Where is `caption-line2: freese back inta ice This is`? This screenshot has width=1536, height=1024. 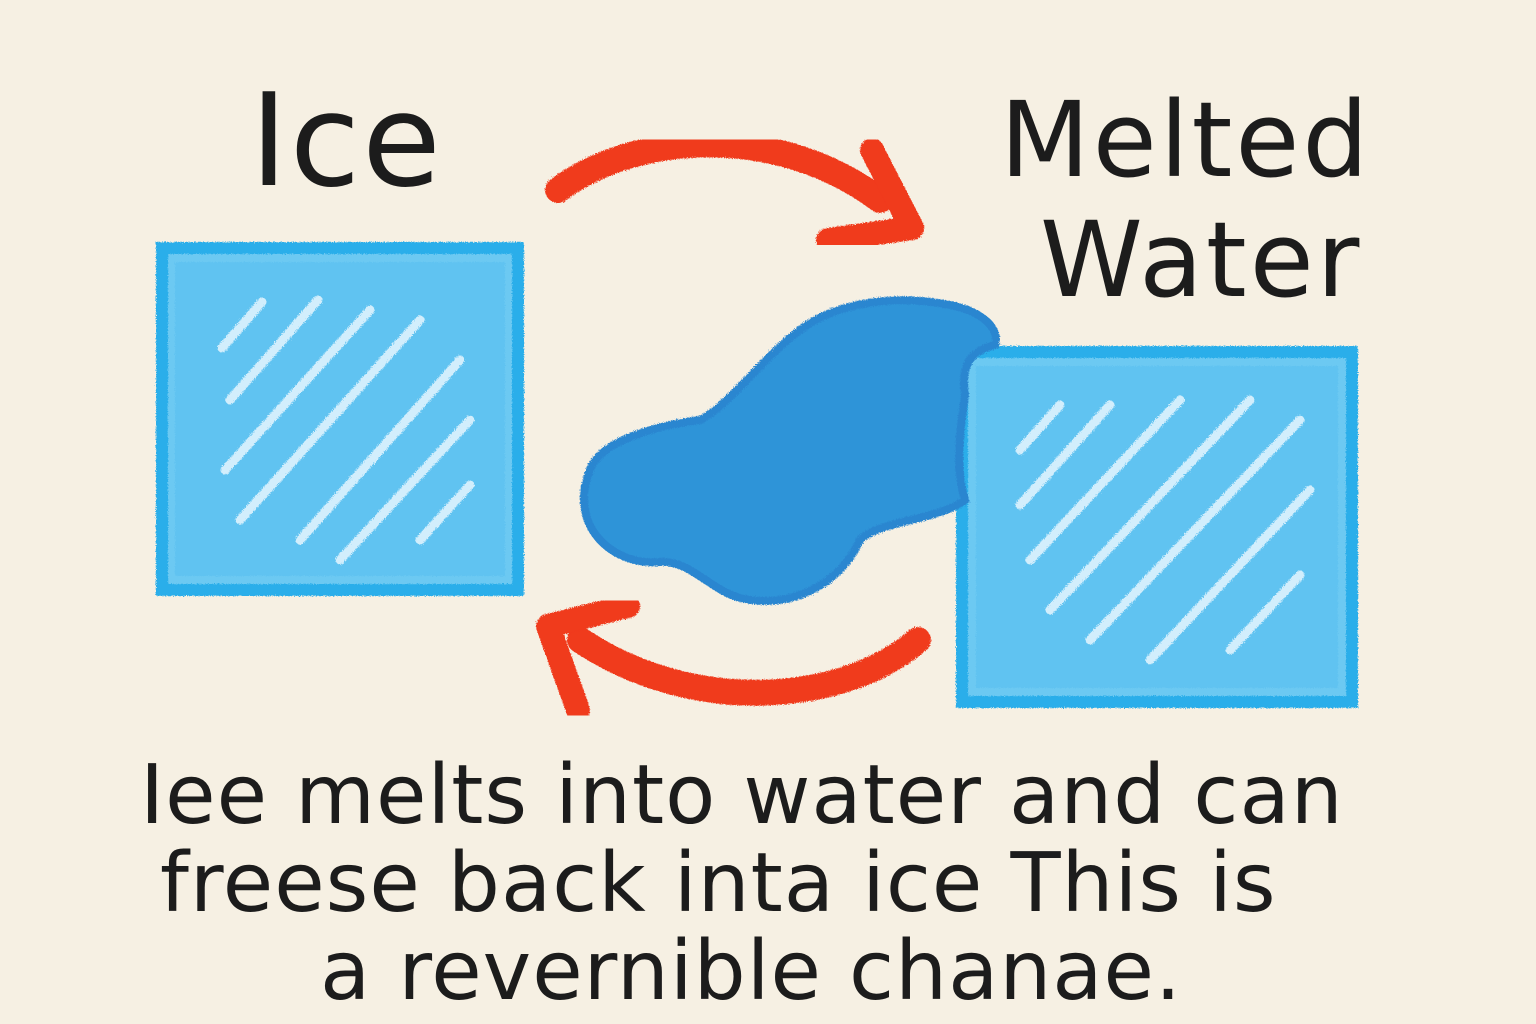
caption-line2: freese back inta ice This is is located at coordinates (718, 883).